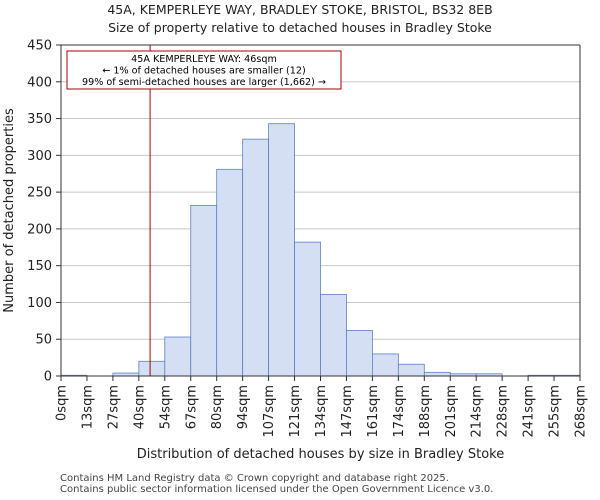 This screenshot has width=600, height=500. Describe the element at coordinates (87, 407) in the screenshot. I see `x-tick-label: 13sqm` at that location.